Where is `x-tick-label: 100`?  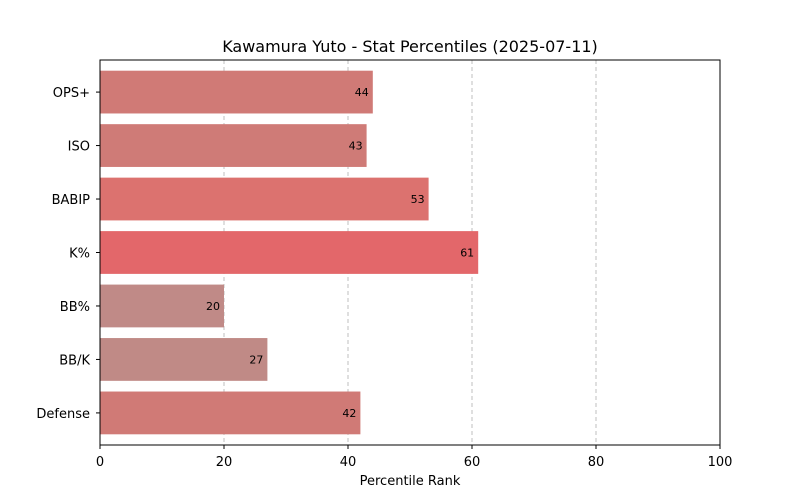 x-tick-label: 100 is located at coordinates (720, 462).